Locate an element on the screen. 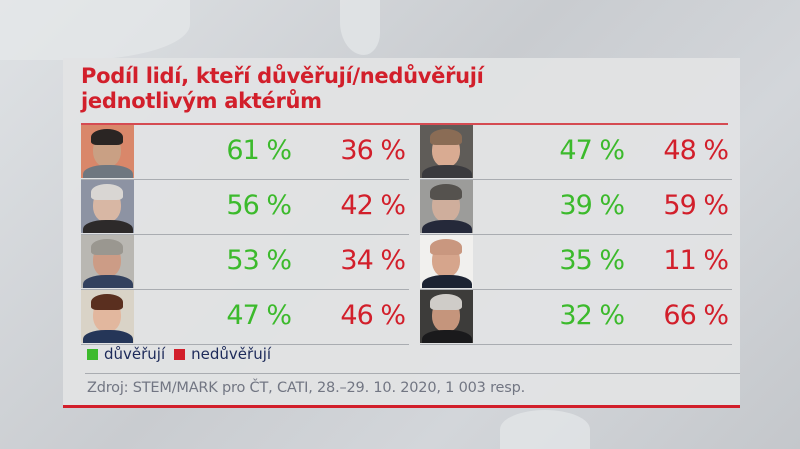  table-row: 39 % 59 % is located at coordinates (576, 207).